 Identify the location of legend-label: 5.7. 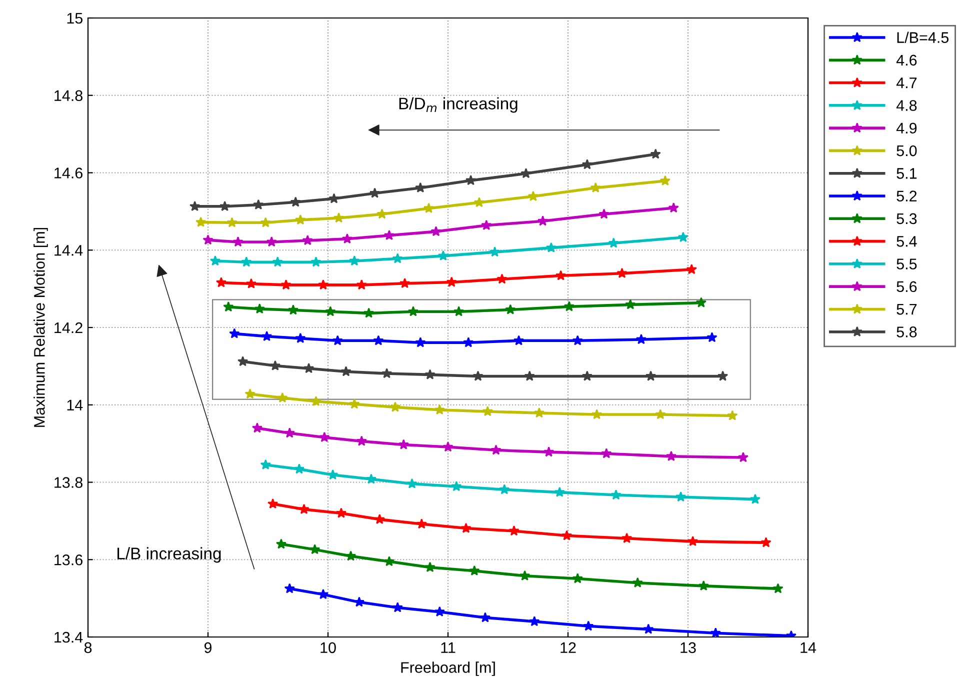
(906, 309).